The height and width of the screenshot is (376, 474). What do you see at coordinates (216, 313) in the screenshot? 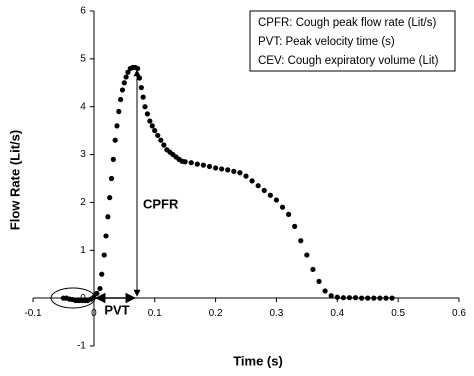
I see `x-tick-label: 0.2` at bounding box center [216, 313].